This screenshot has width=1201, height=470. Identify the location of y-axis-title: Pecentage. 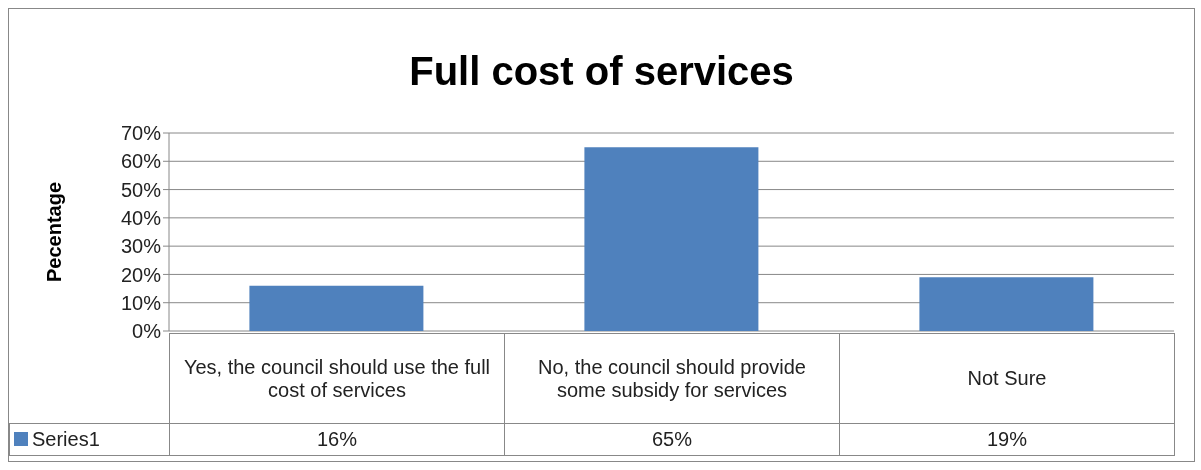
(54, 232).